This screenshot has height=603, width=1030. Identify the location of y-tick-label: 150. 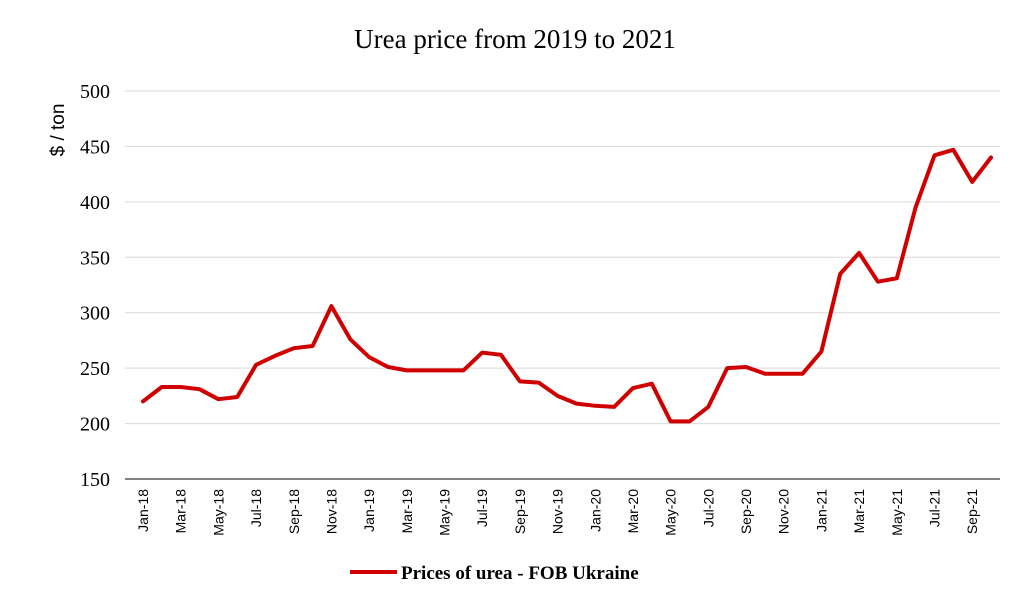
(95, 480).